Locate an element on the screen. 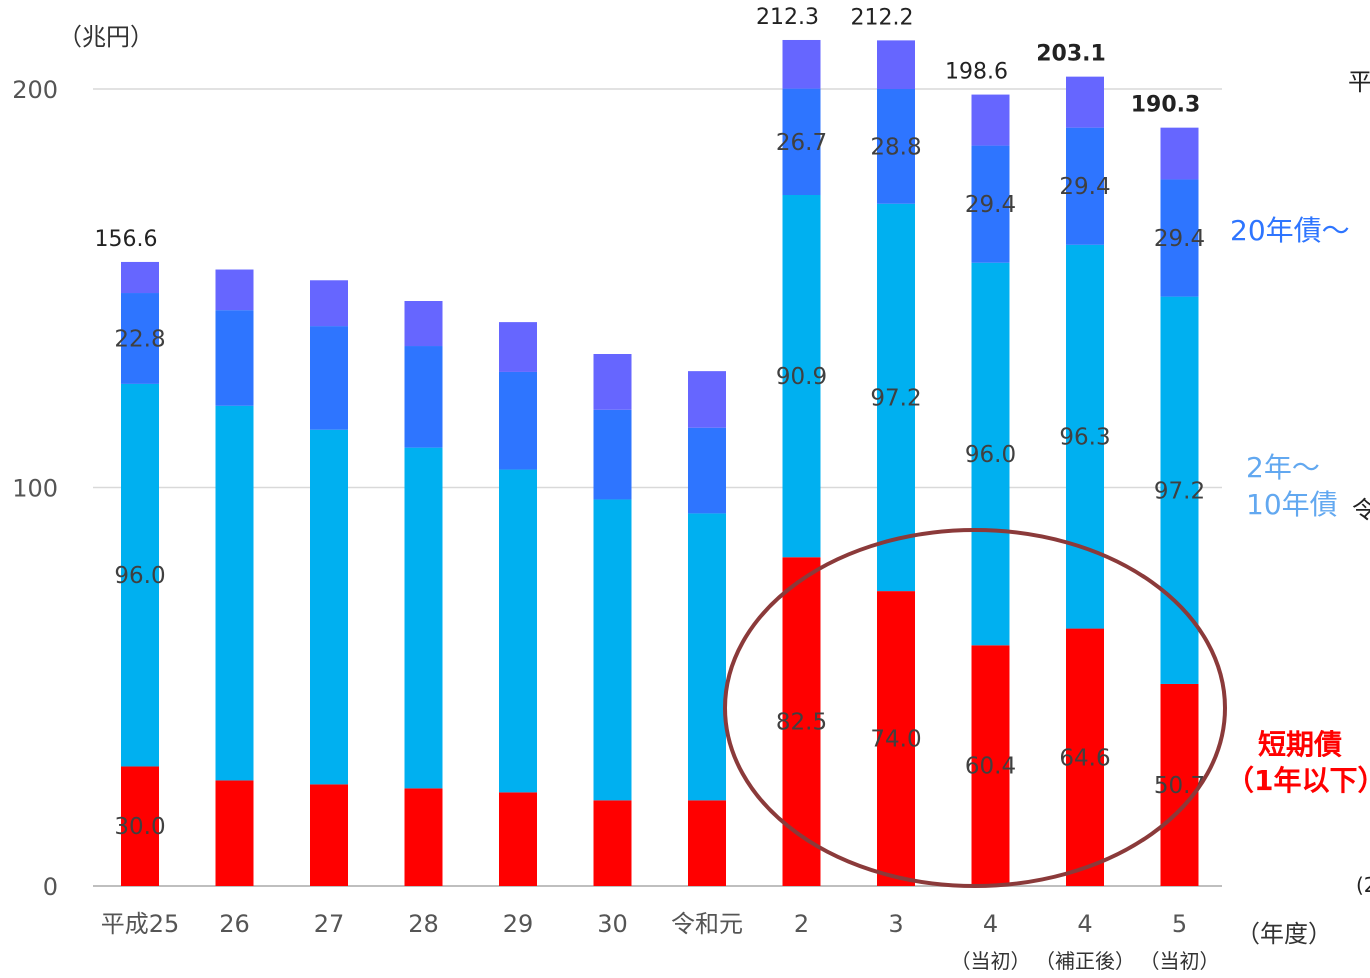 The image size is (1370, 978). edge-fragment-3: (2 is located at coordinates (1363, 885).